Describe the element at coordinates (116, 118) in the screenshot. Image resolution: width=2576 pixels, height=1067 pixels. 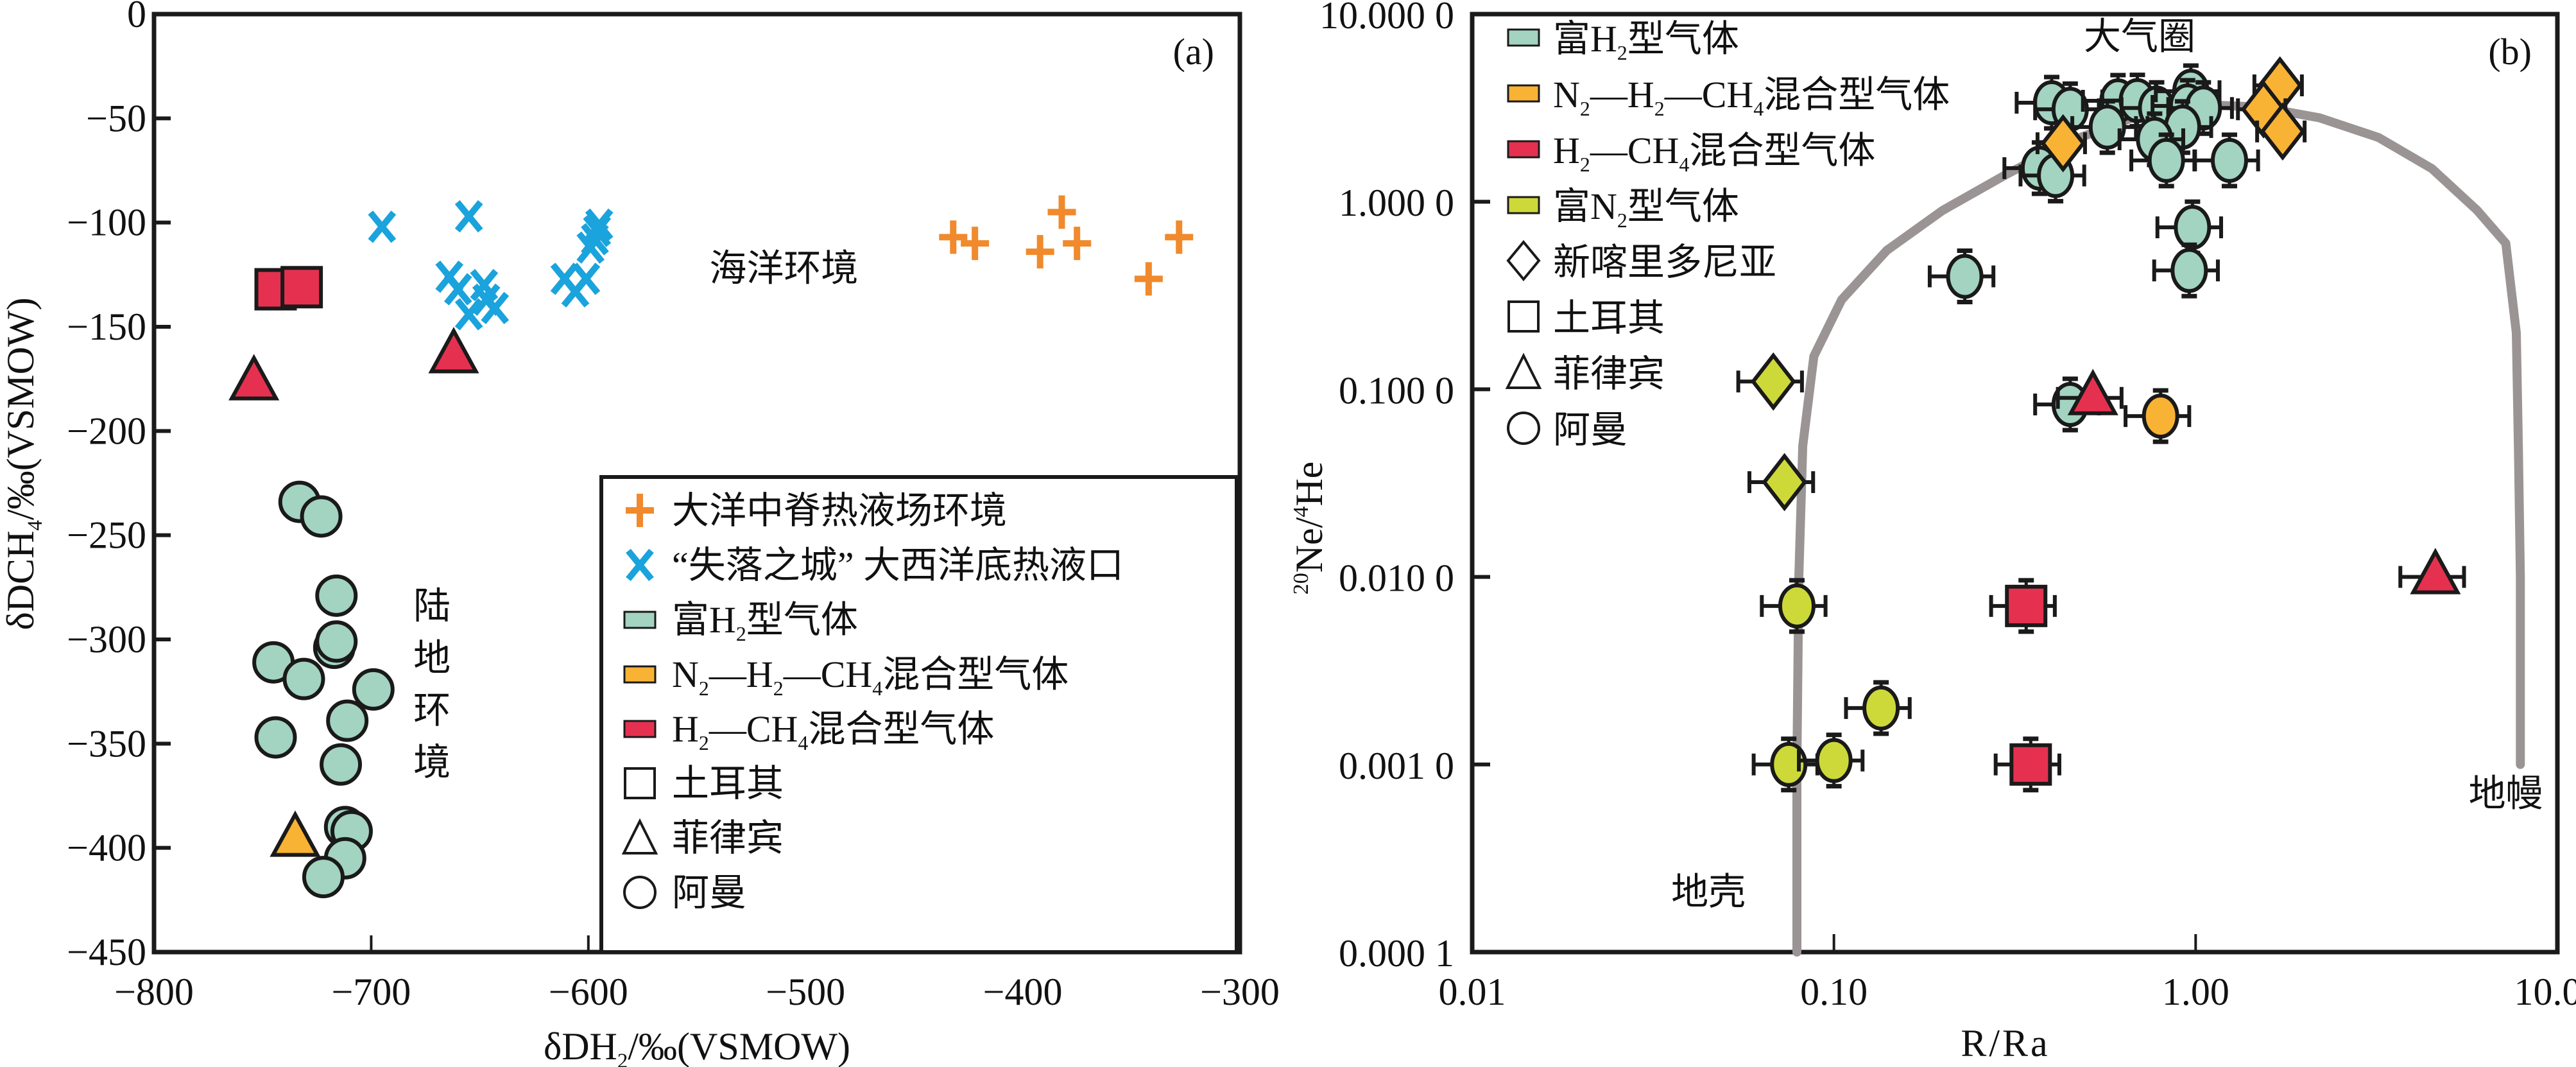
I see `y-tick-label: −50` at that location.